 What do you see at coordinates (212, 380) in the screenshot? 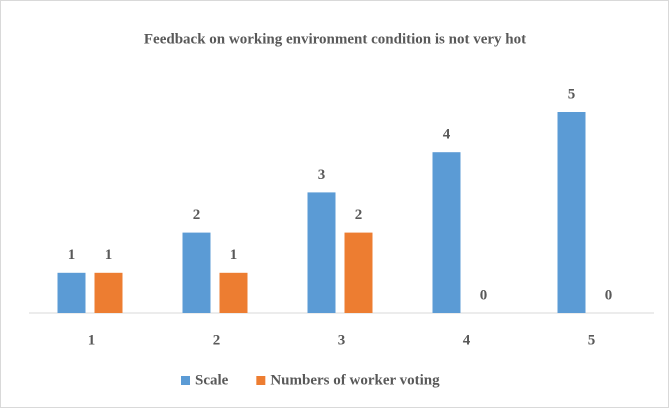
I see `legend-label: Scale` at bounding box center [212, 380].